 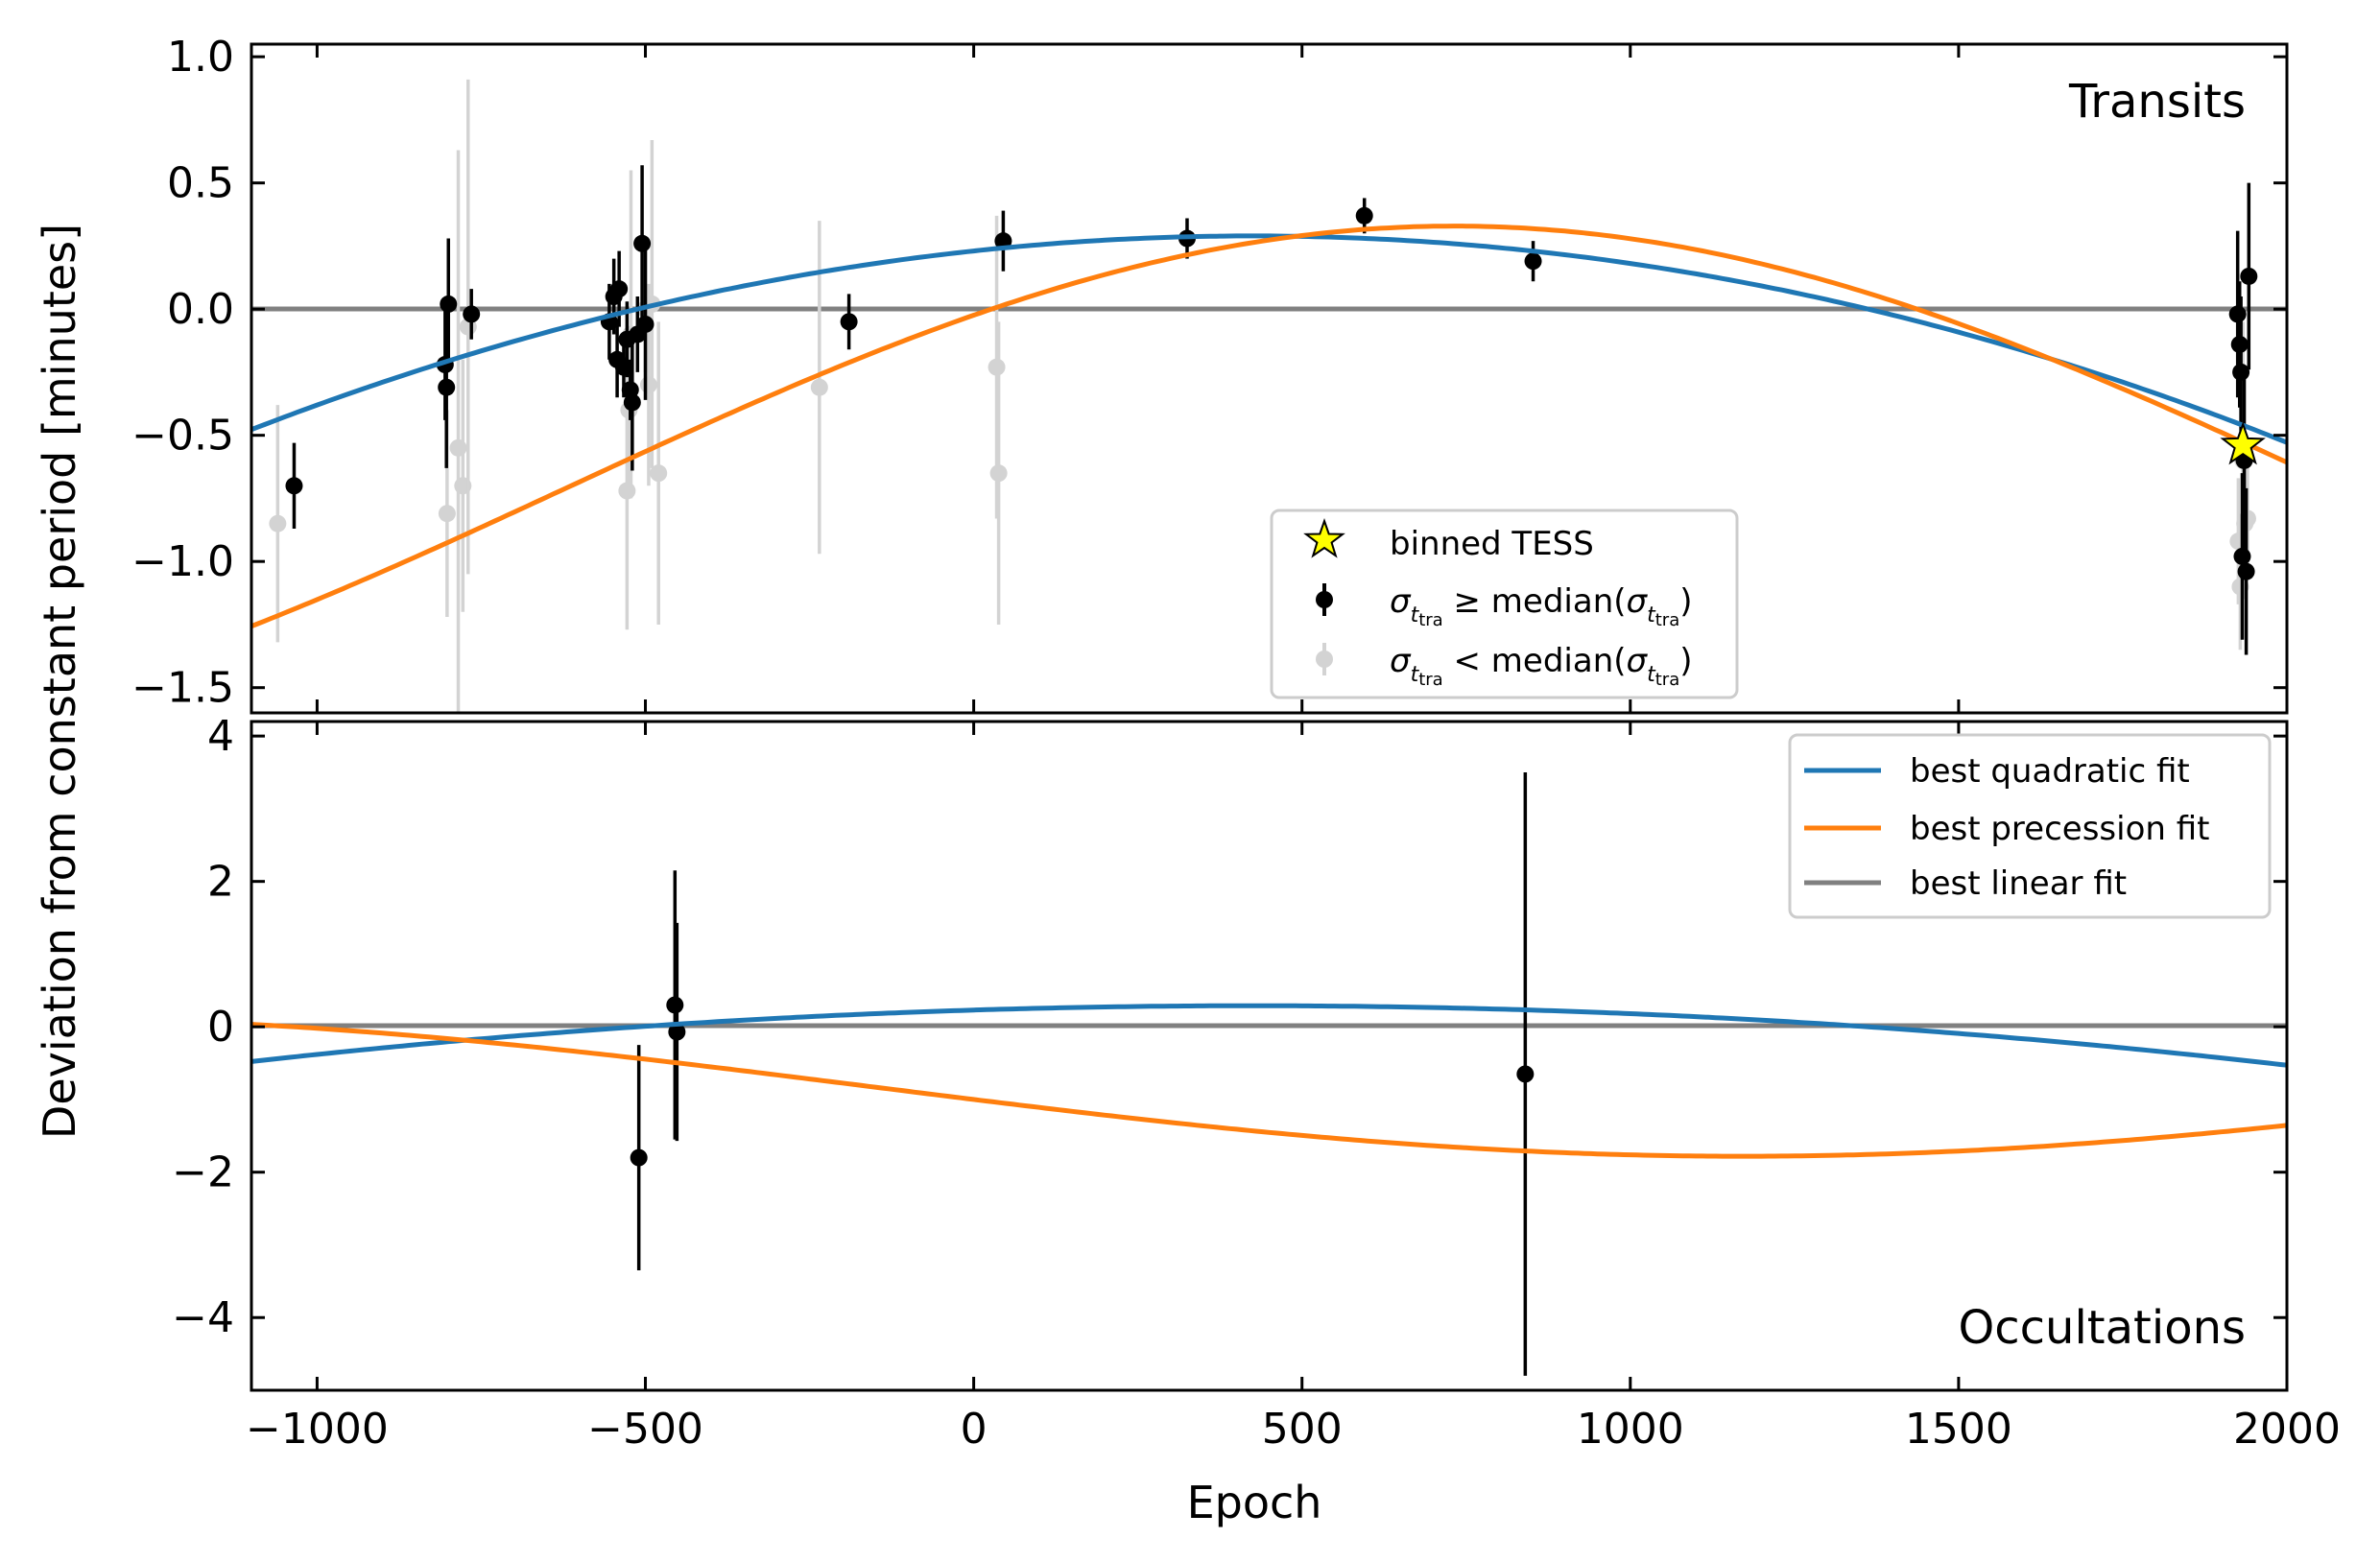 I want to click on legend-entry-linear: best linear fit, so click(x=2019, y=883).